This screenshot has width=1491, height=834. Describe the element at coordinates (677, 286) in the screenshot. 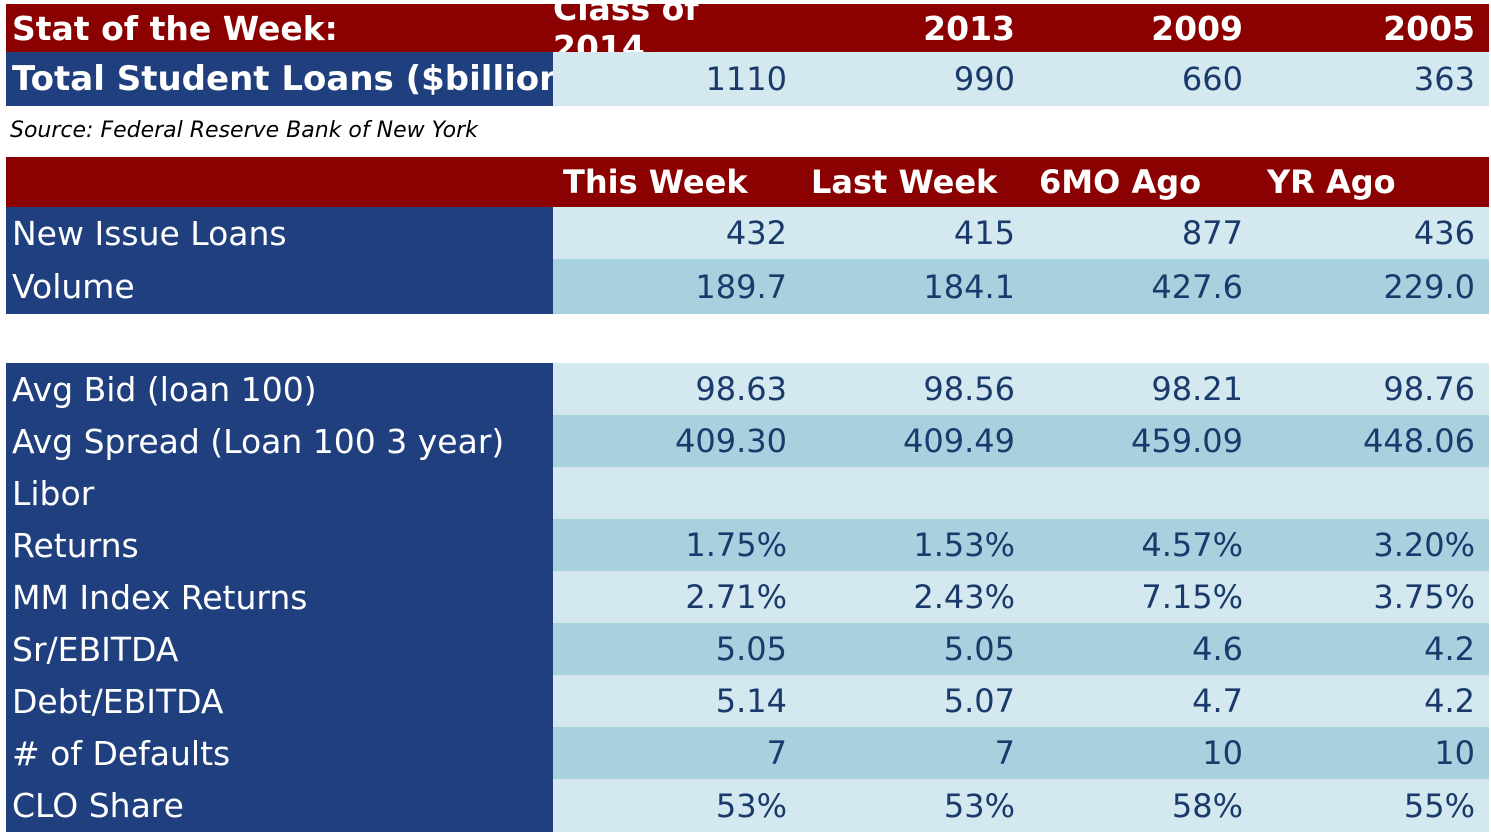

I see `table-cell: 189.7` at that location.